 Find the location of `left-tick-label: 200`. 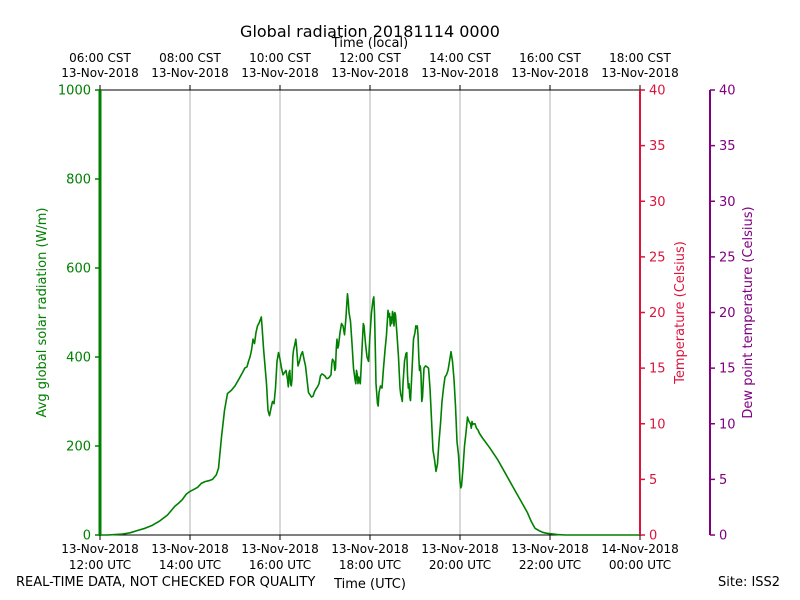

left-tick-label: 200 is located at coordinates (78, 447).